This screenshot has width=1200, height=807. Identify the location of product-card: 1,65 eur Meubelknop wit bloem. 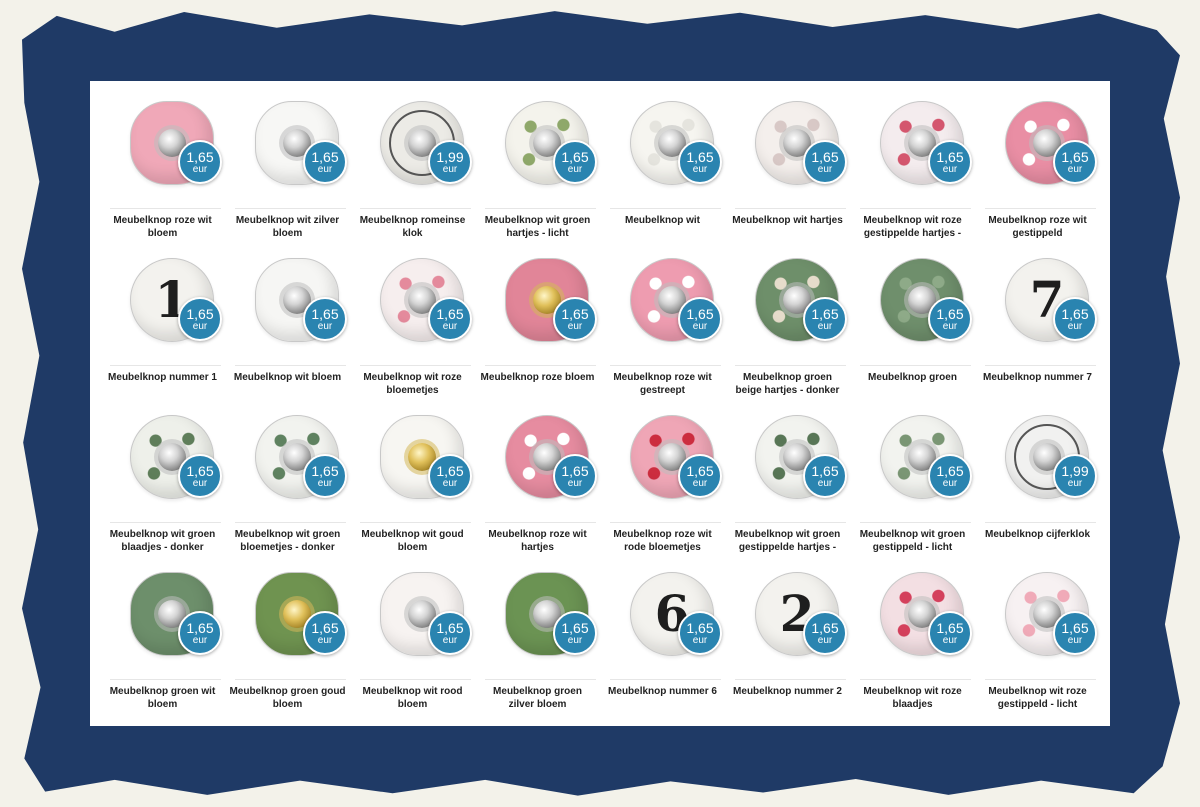
(287, 328).